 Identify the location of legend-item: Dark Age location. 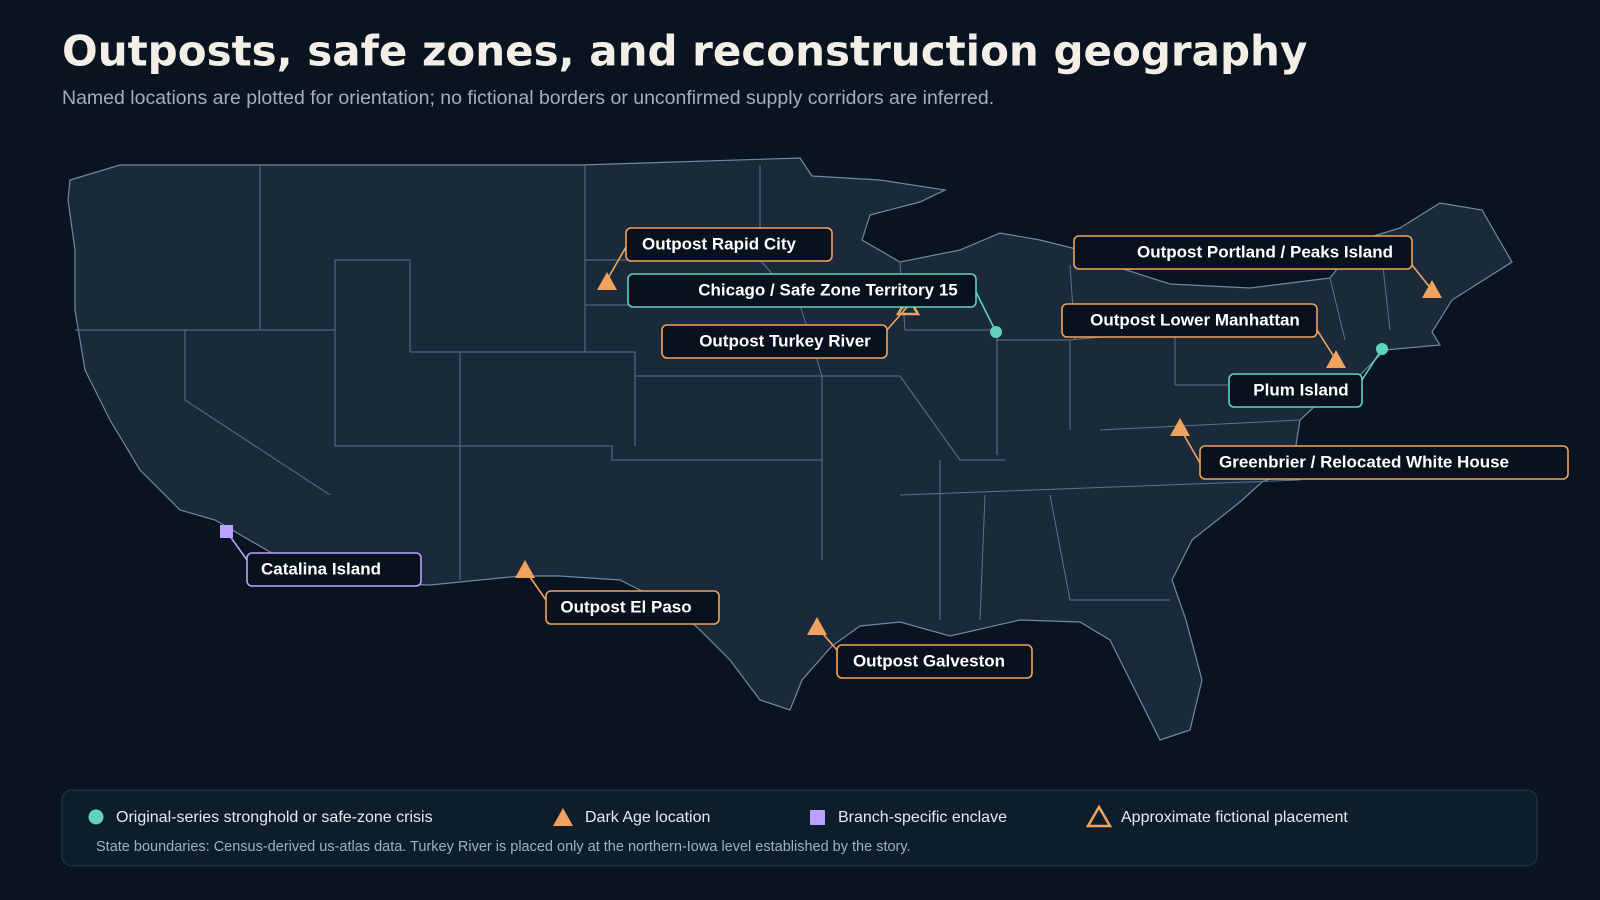
(647, 817).